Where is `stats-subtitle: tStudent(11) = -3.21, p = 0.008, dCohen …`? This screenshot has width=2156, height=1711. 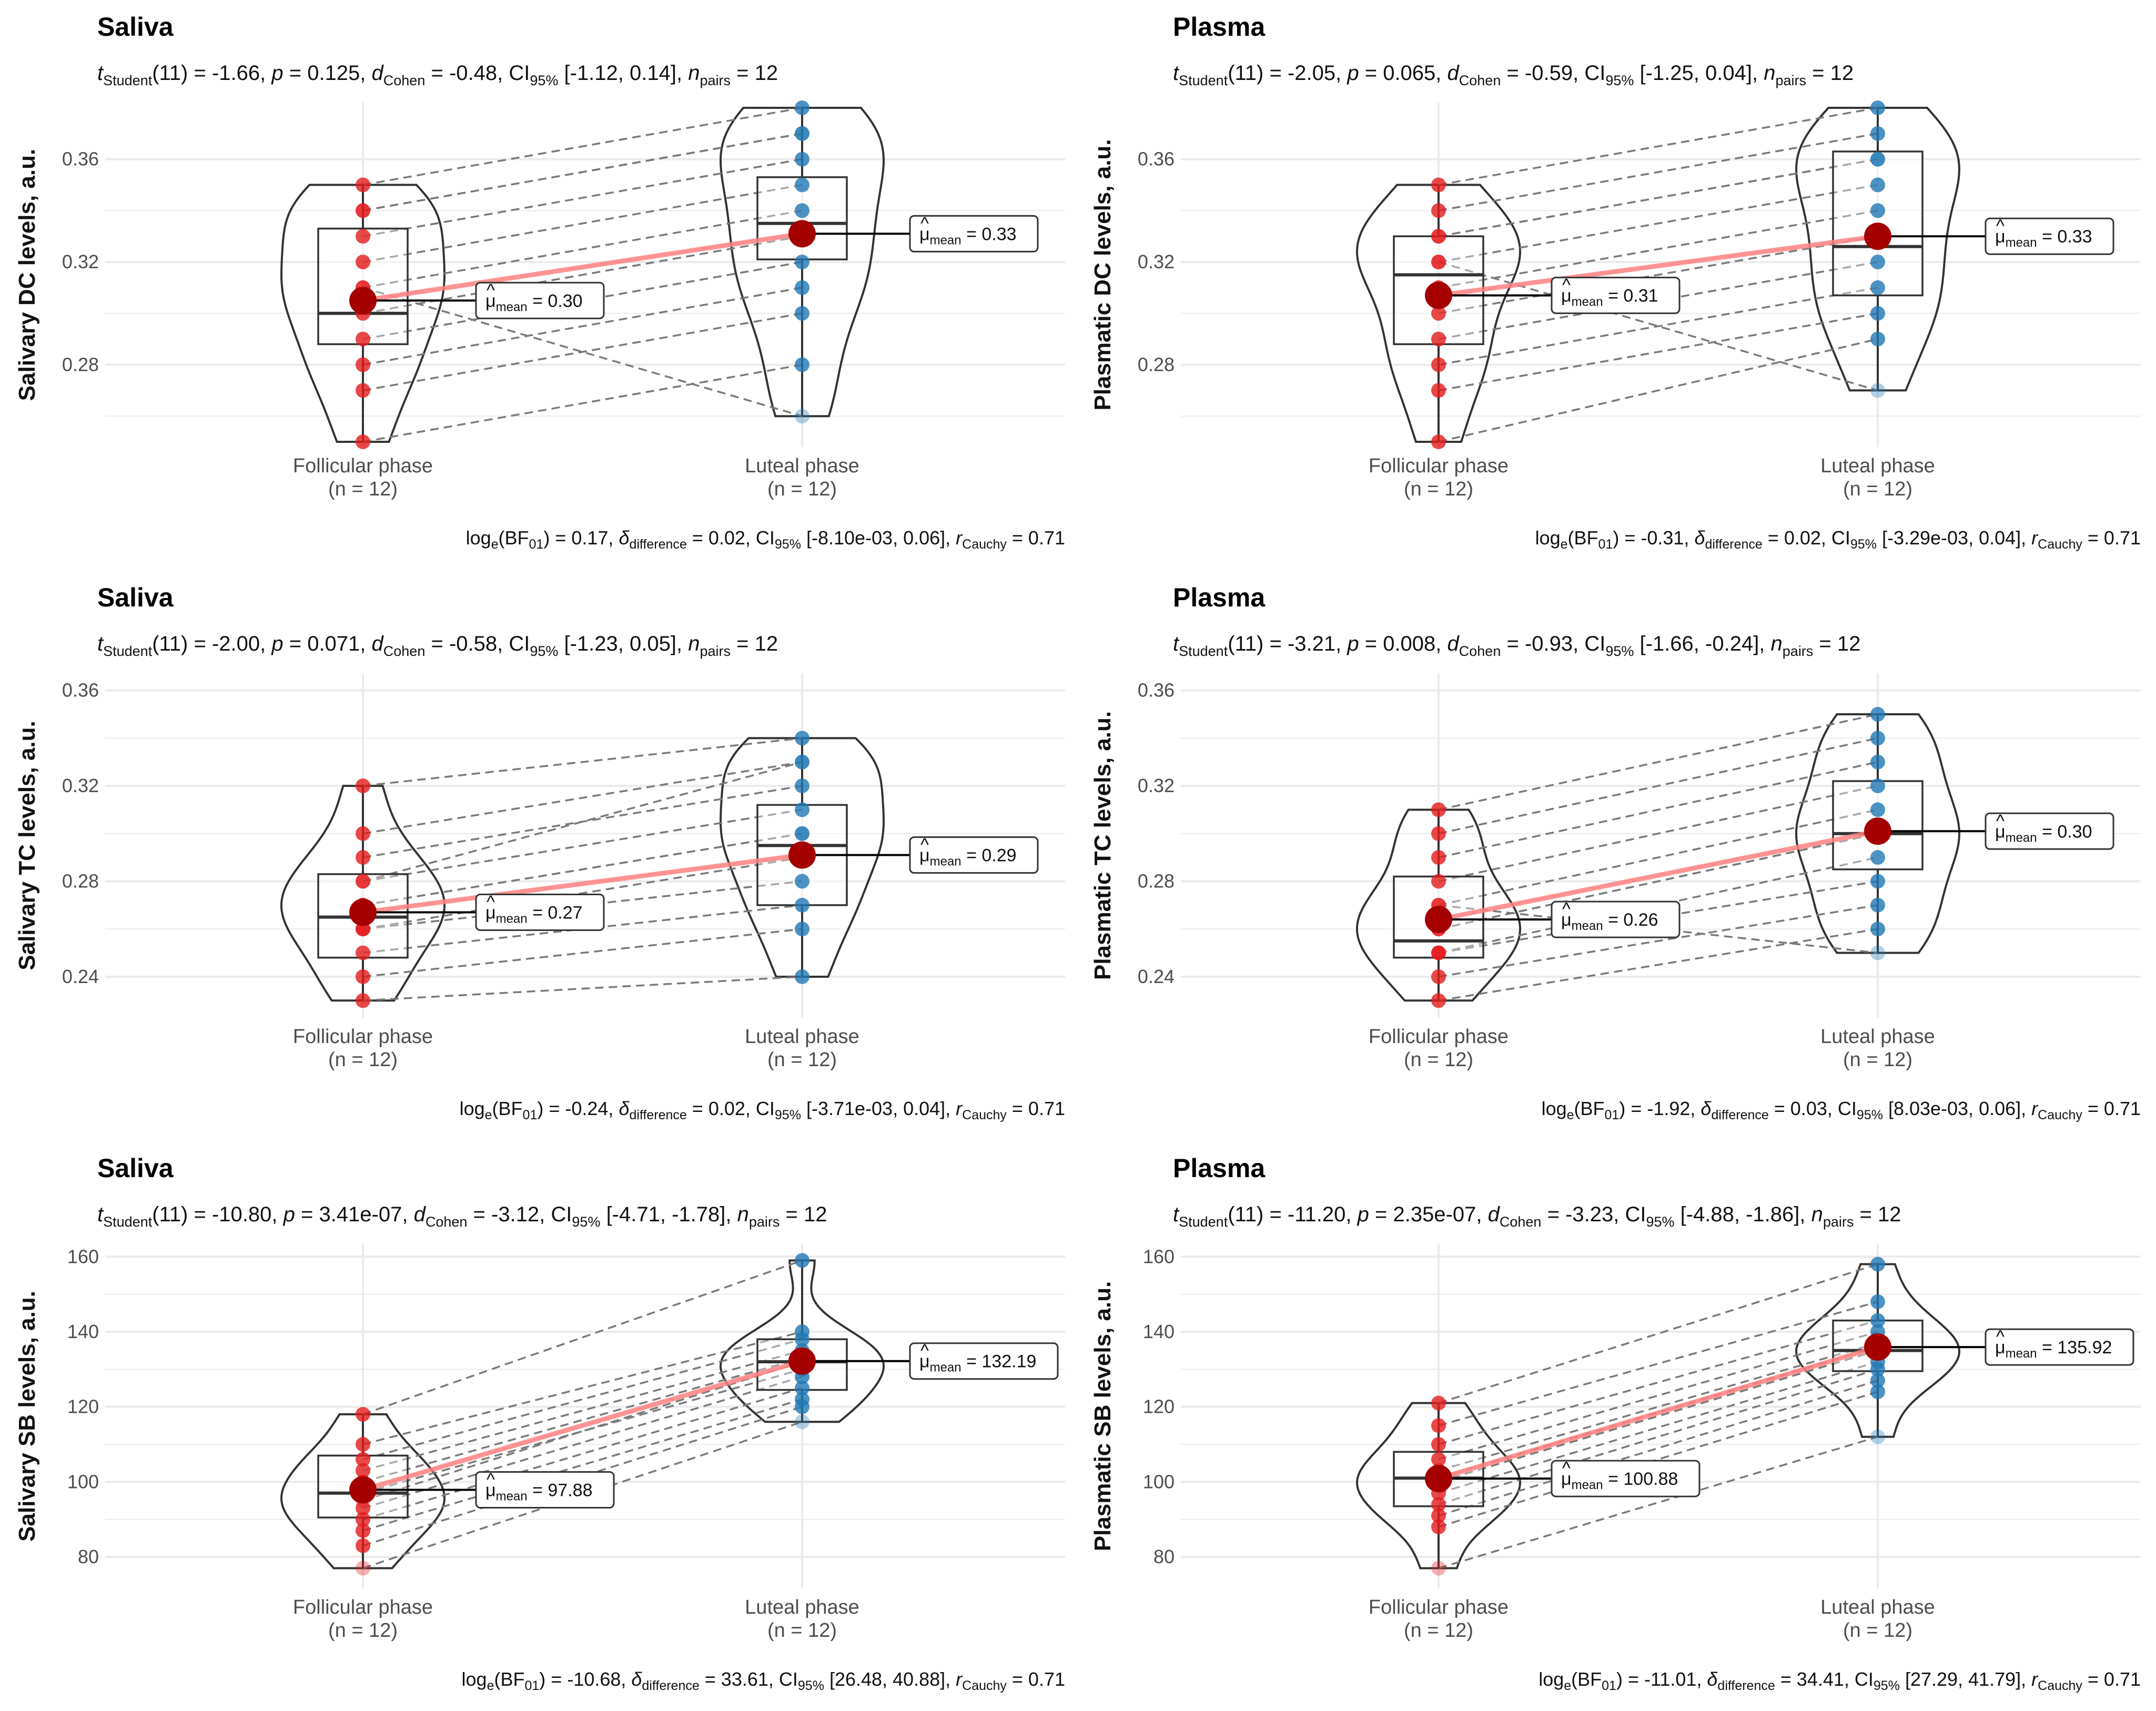
stats-subtitle: tStudent(11) = -3.21, p = 0.008, dCohen … is located at coordinates (1516, 645).